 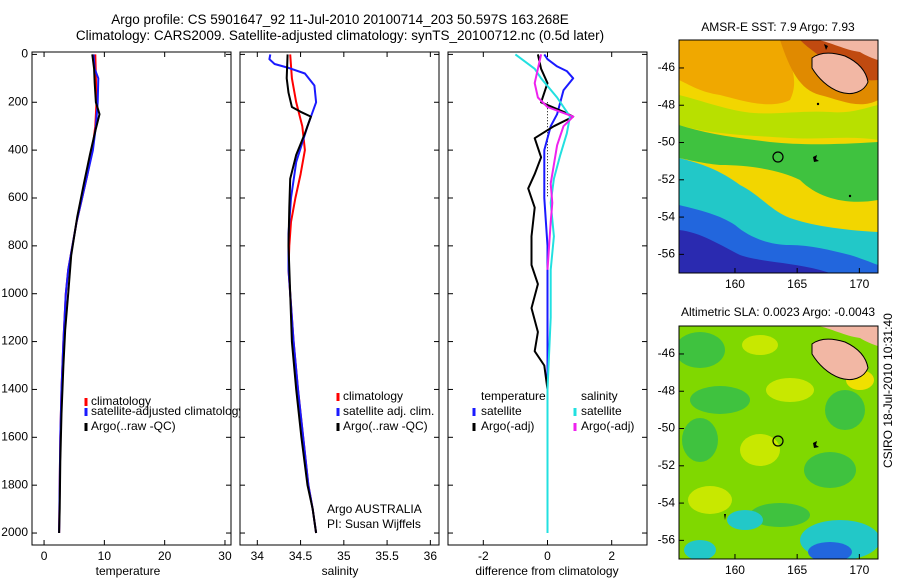 I want to click on y-tick-label: 600, so click(x=18, y=197).